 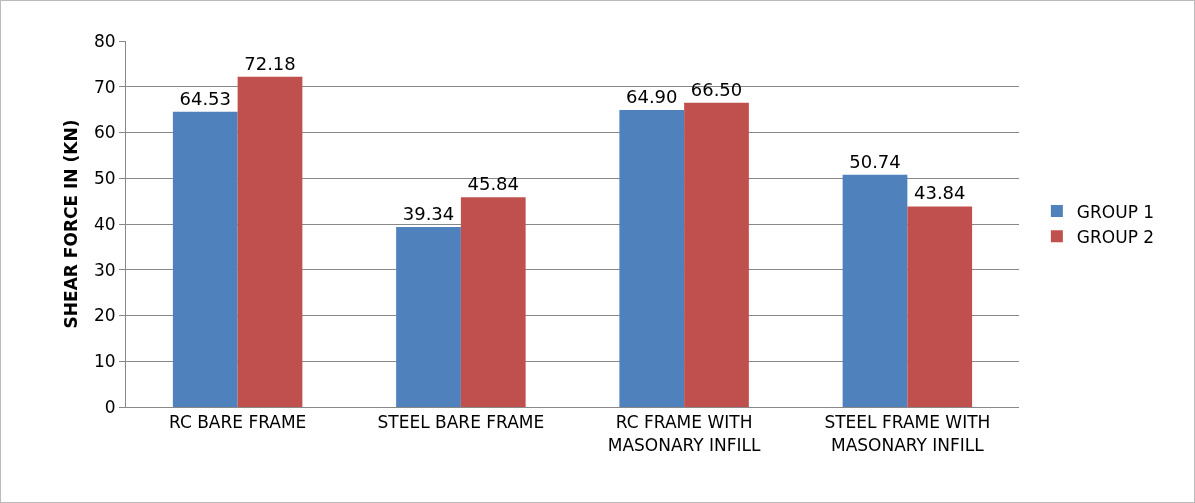 What do you see at coordinates (270, 63) in the screenshot?
I see `data-label: 72.18` at bounding box center [270, 63].